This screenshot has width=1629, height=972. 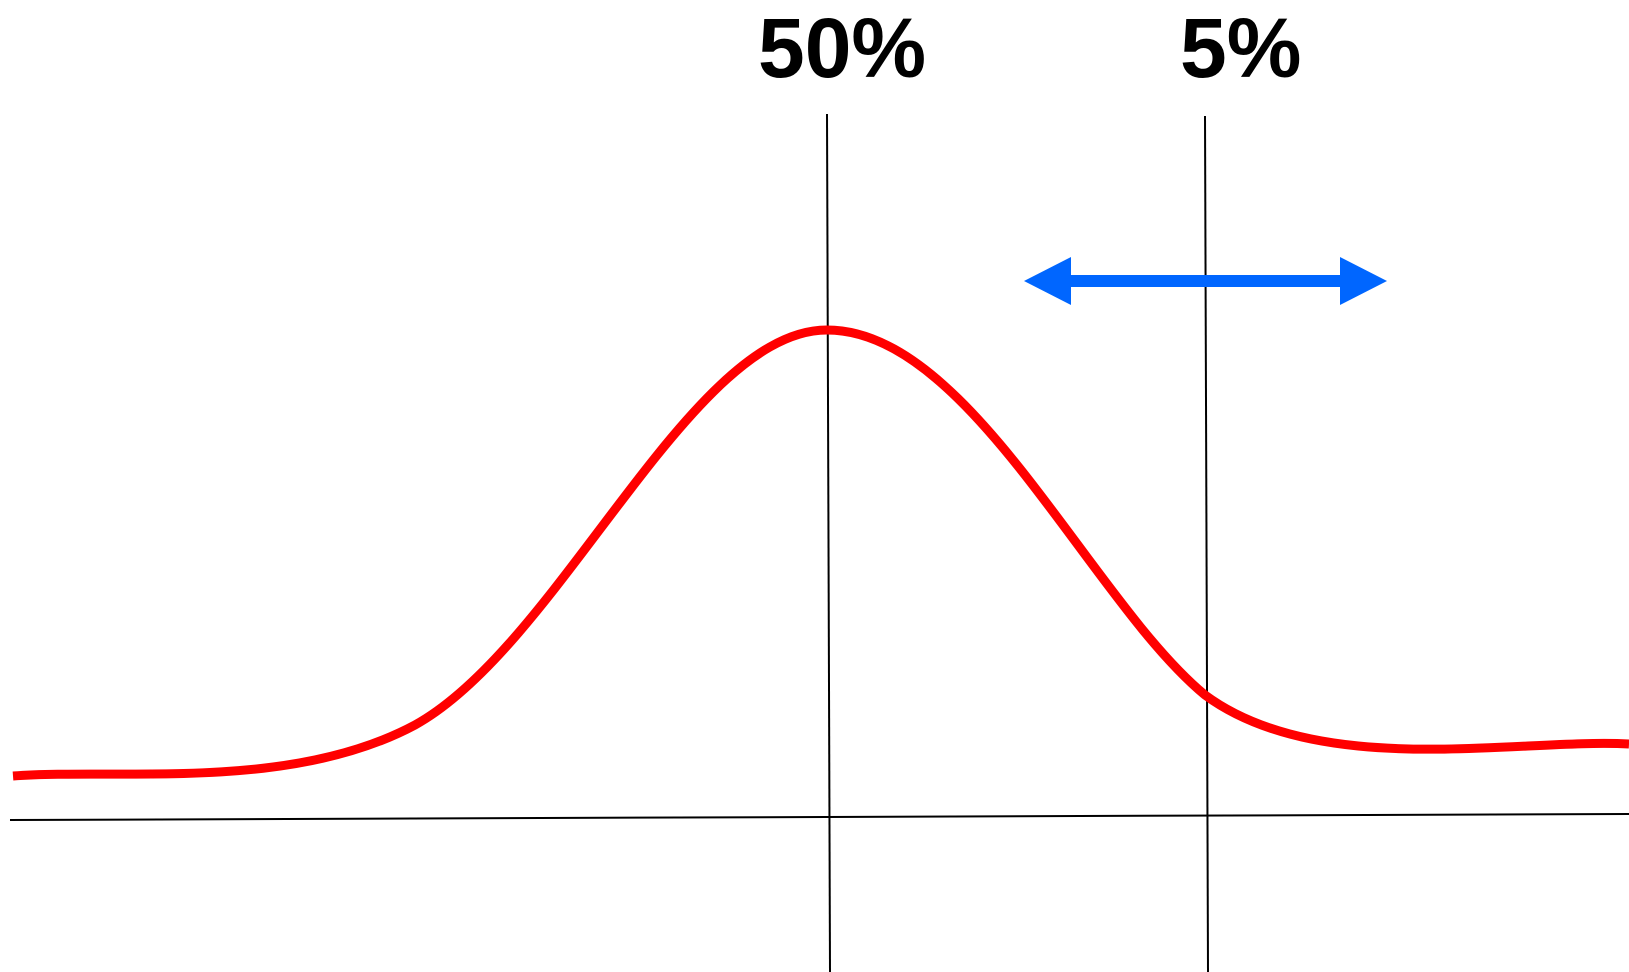 I want to click on marker-label-50: 50%, so click(x=842, y=48).